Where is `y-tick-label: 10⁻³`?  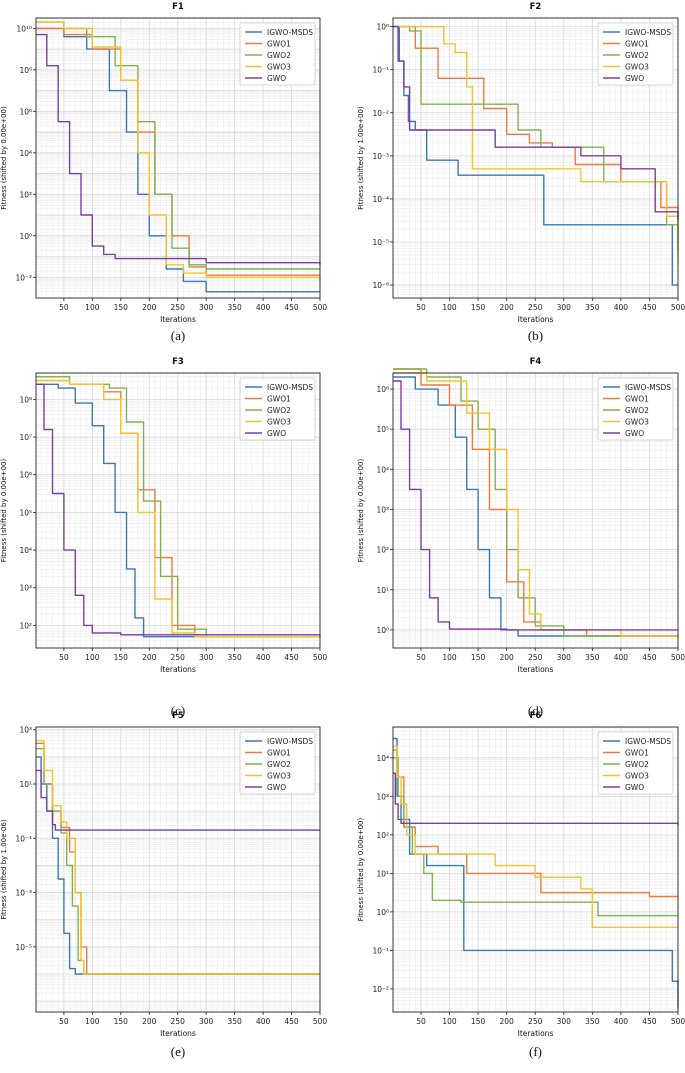 y-tick-label: 10⁻³ is located at coordinates (380, 156).